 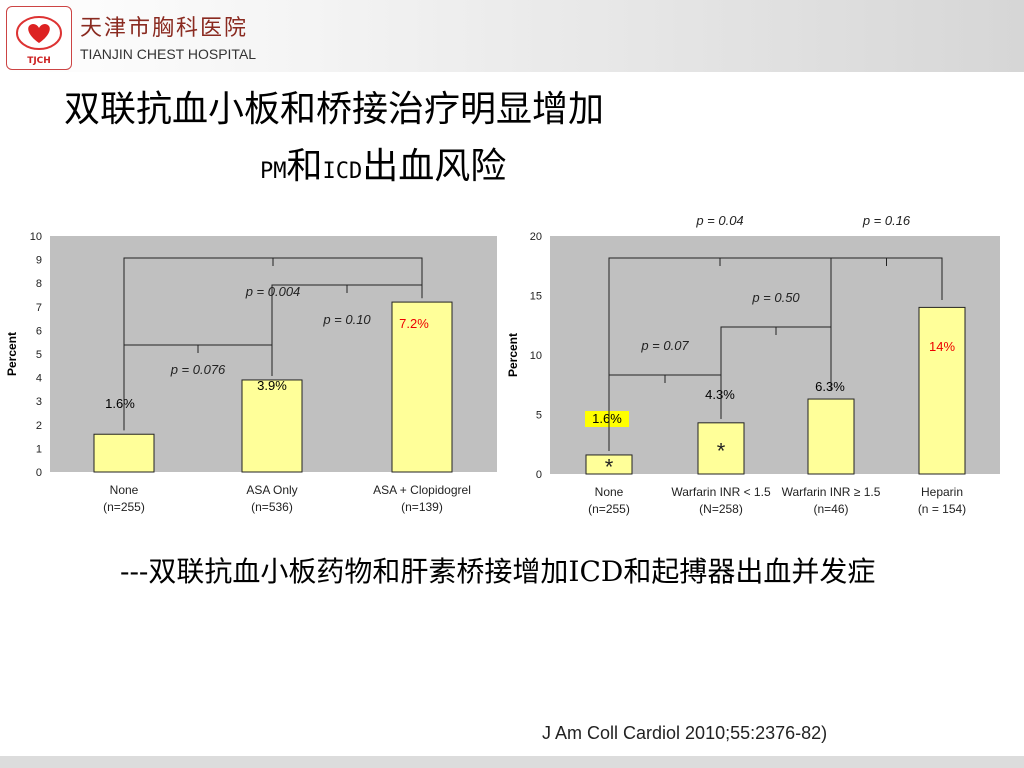 I want to click on x-tick-label: ASA + Clopidogrel, so click(x=422, y=490).